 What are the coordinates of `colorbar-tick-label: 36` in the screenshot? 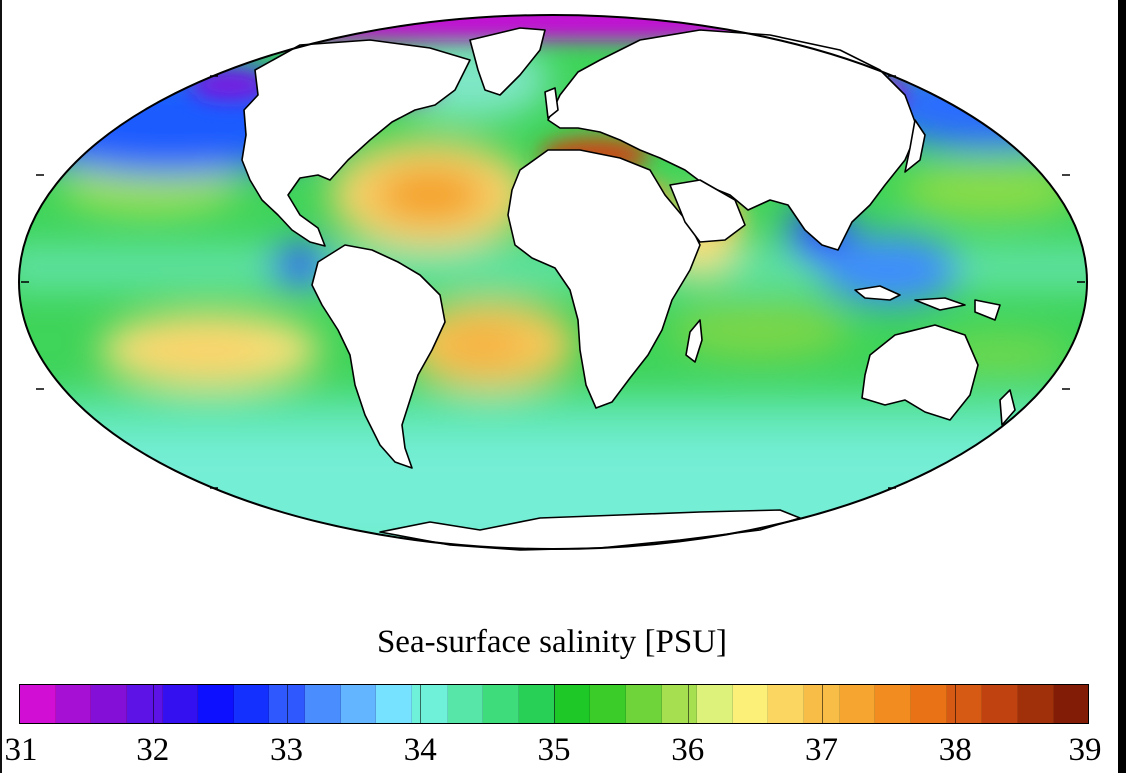 It's located at (688, 750).